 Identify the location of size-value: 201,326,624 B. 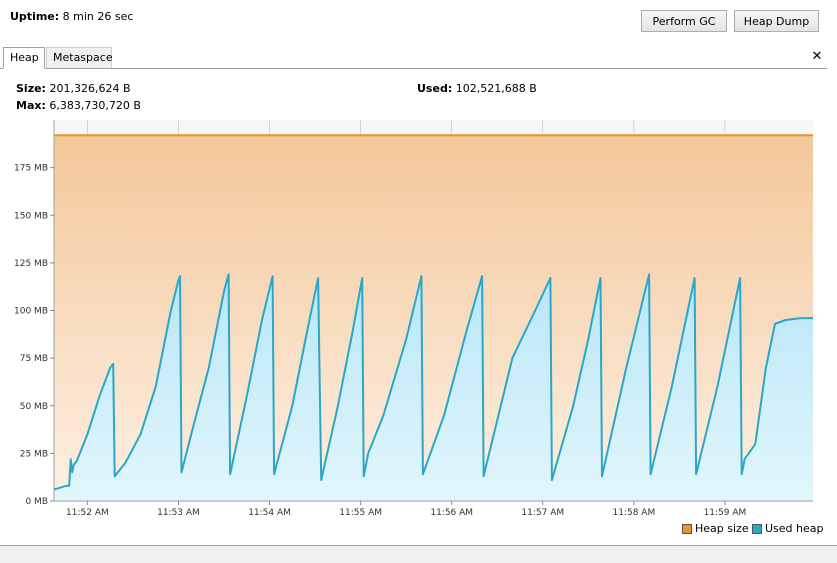
(90, 88).